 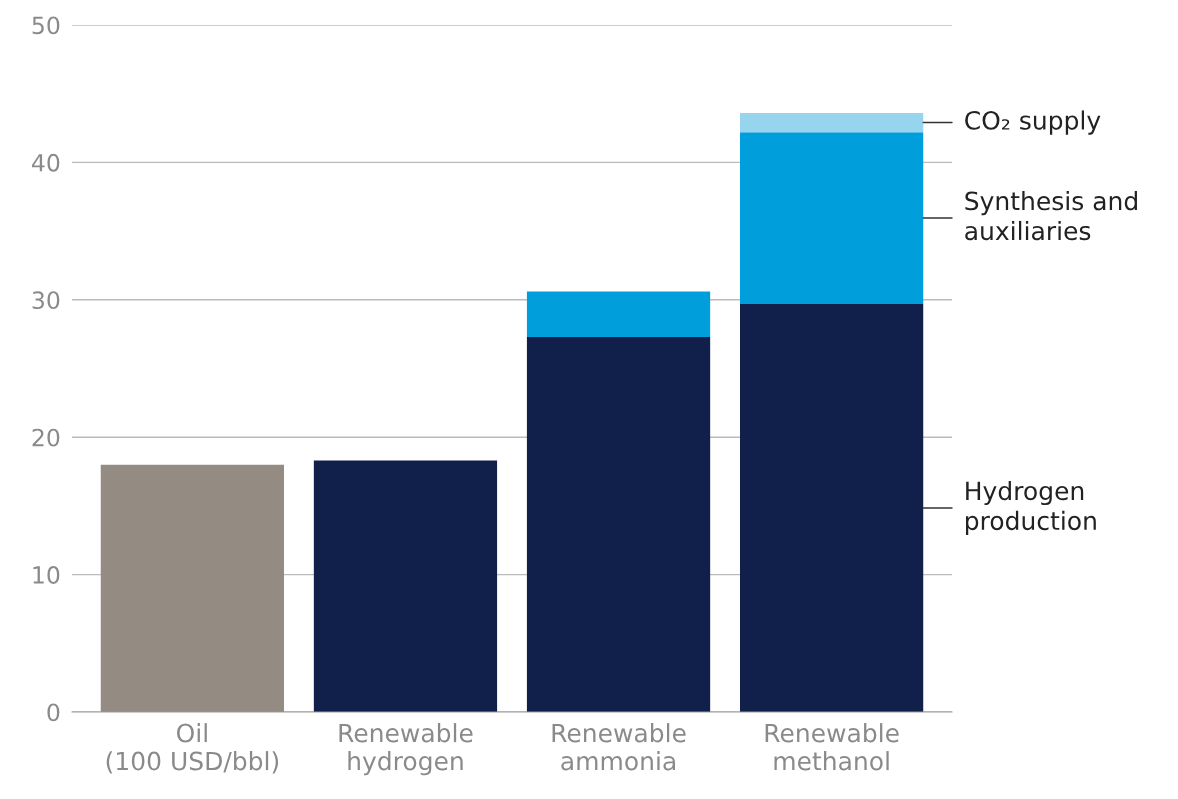 I want to click on y-tick-label: 10, so click(x=46, y=575).